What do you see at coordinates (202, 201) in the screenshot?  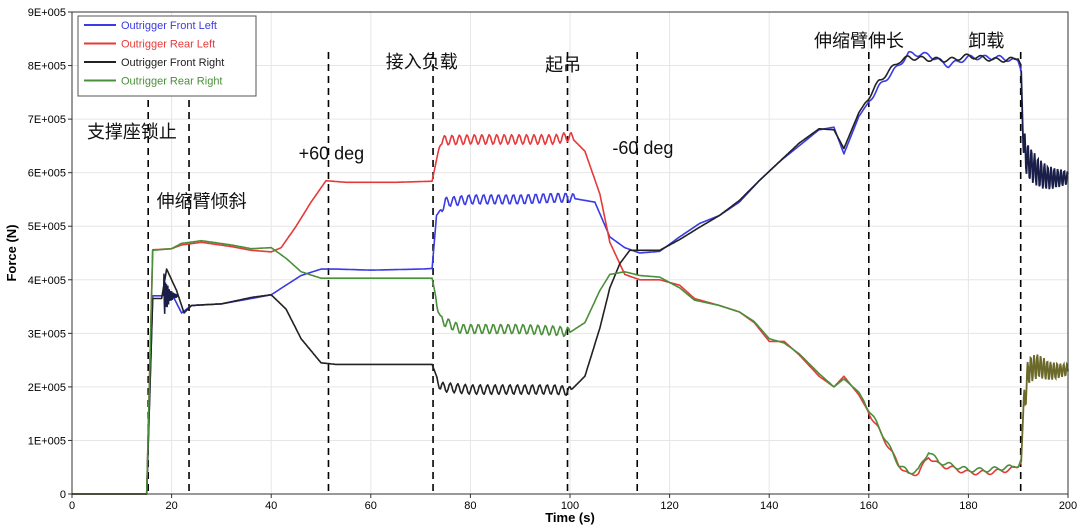 I see `event-label: 伸缩臂倾斜` at bounding box center [202, 201].